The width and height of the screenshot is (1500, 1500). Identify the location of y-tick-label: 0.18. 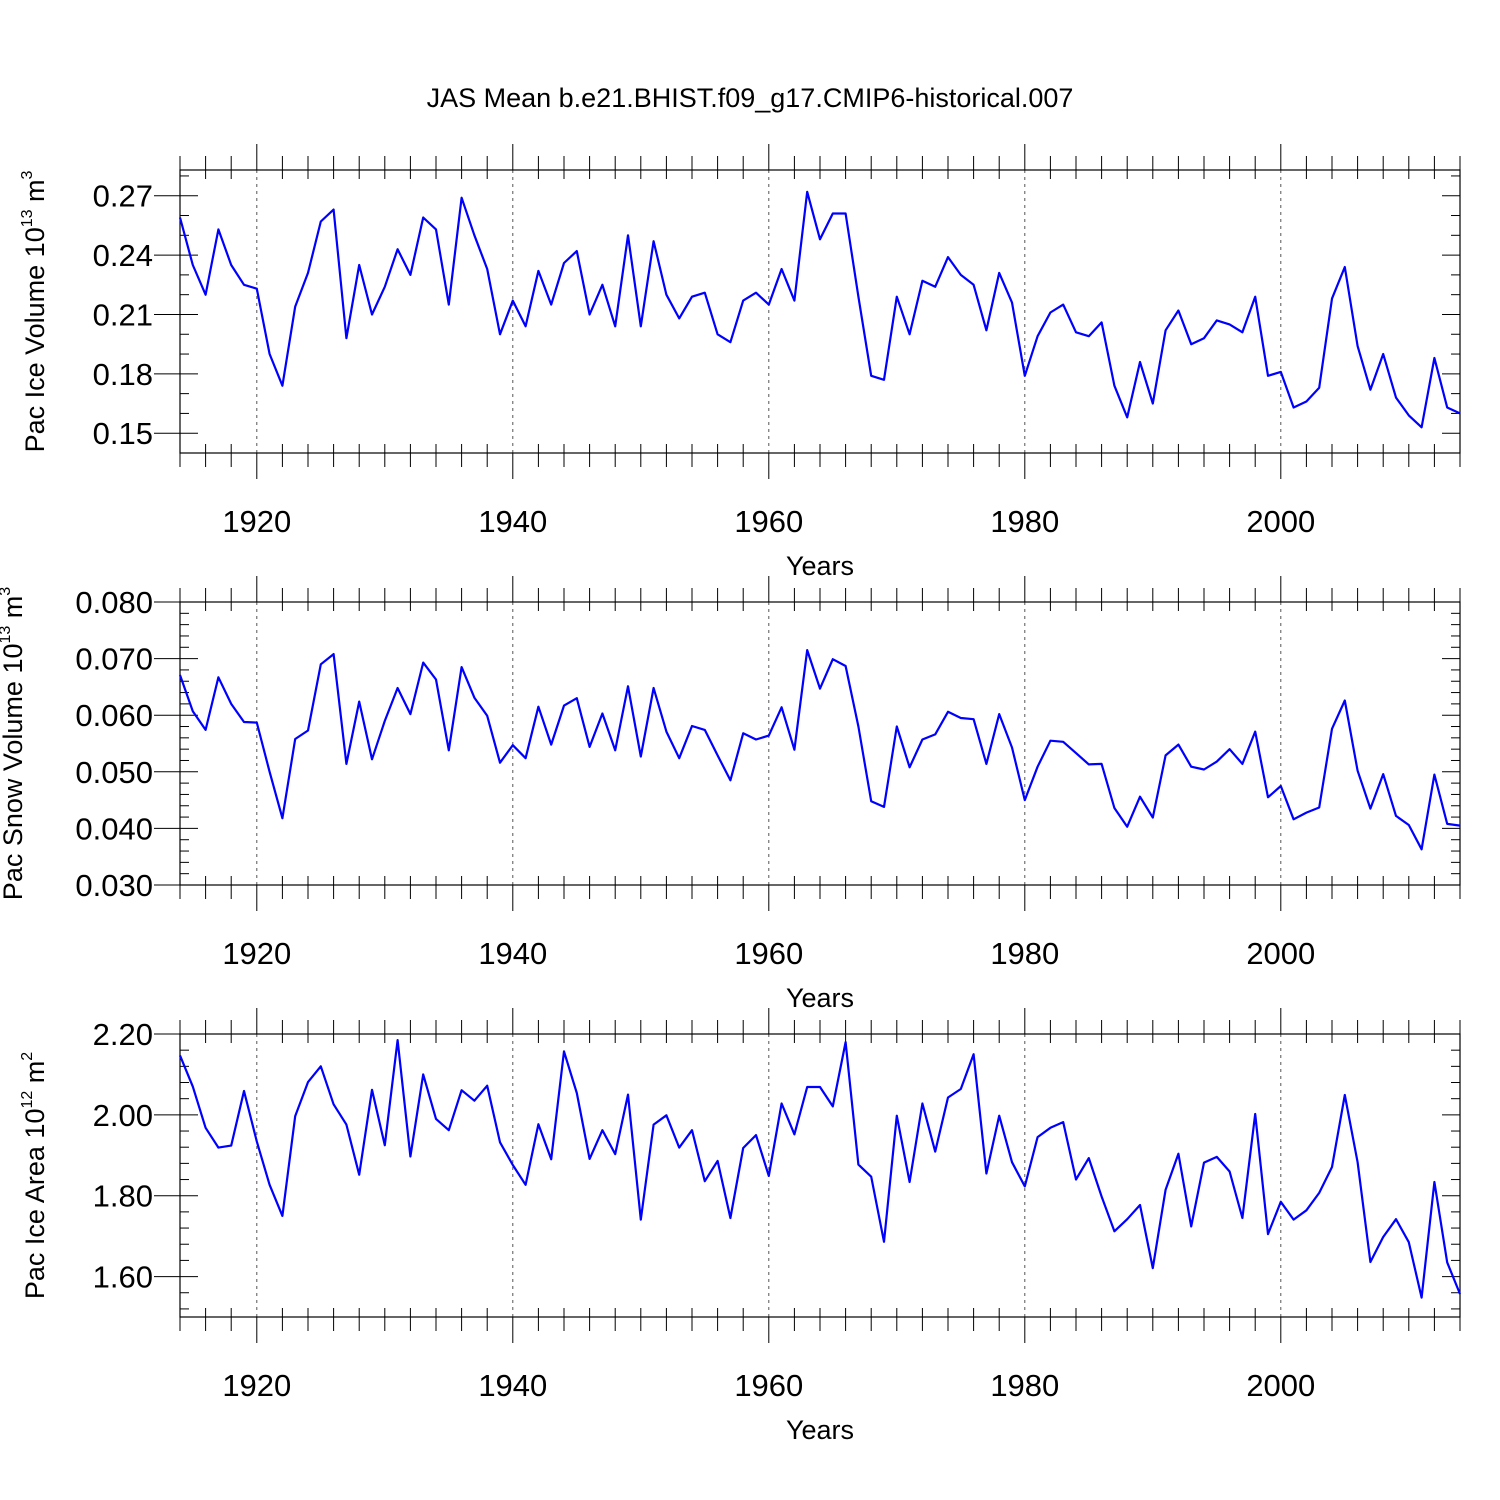
(123, 374).